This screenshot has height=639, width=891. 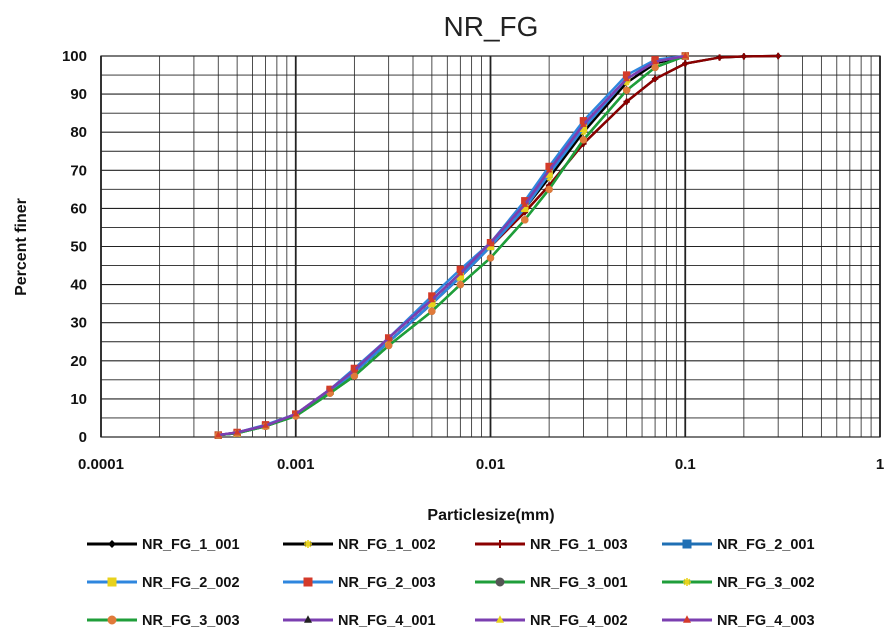 I want to click on legend-item: NR_FG_4_001, so click(x=359, y=621).